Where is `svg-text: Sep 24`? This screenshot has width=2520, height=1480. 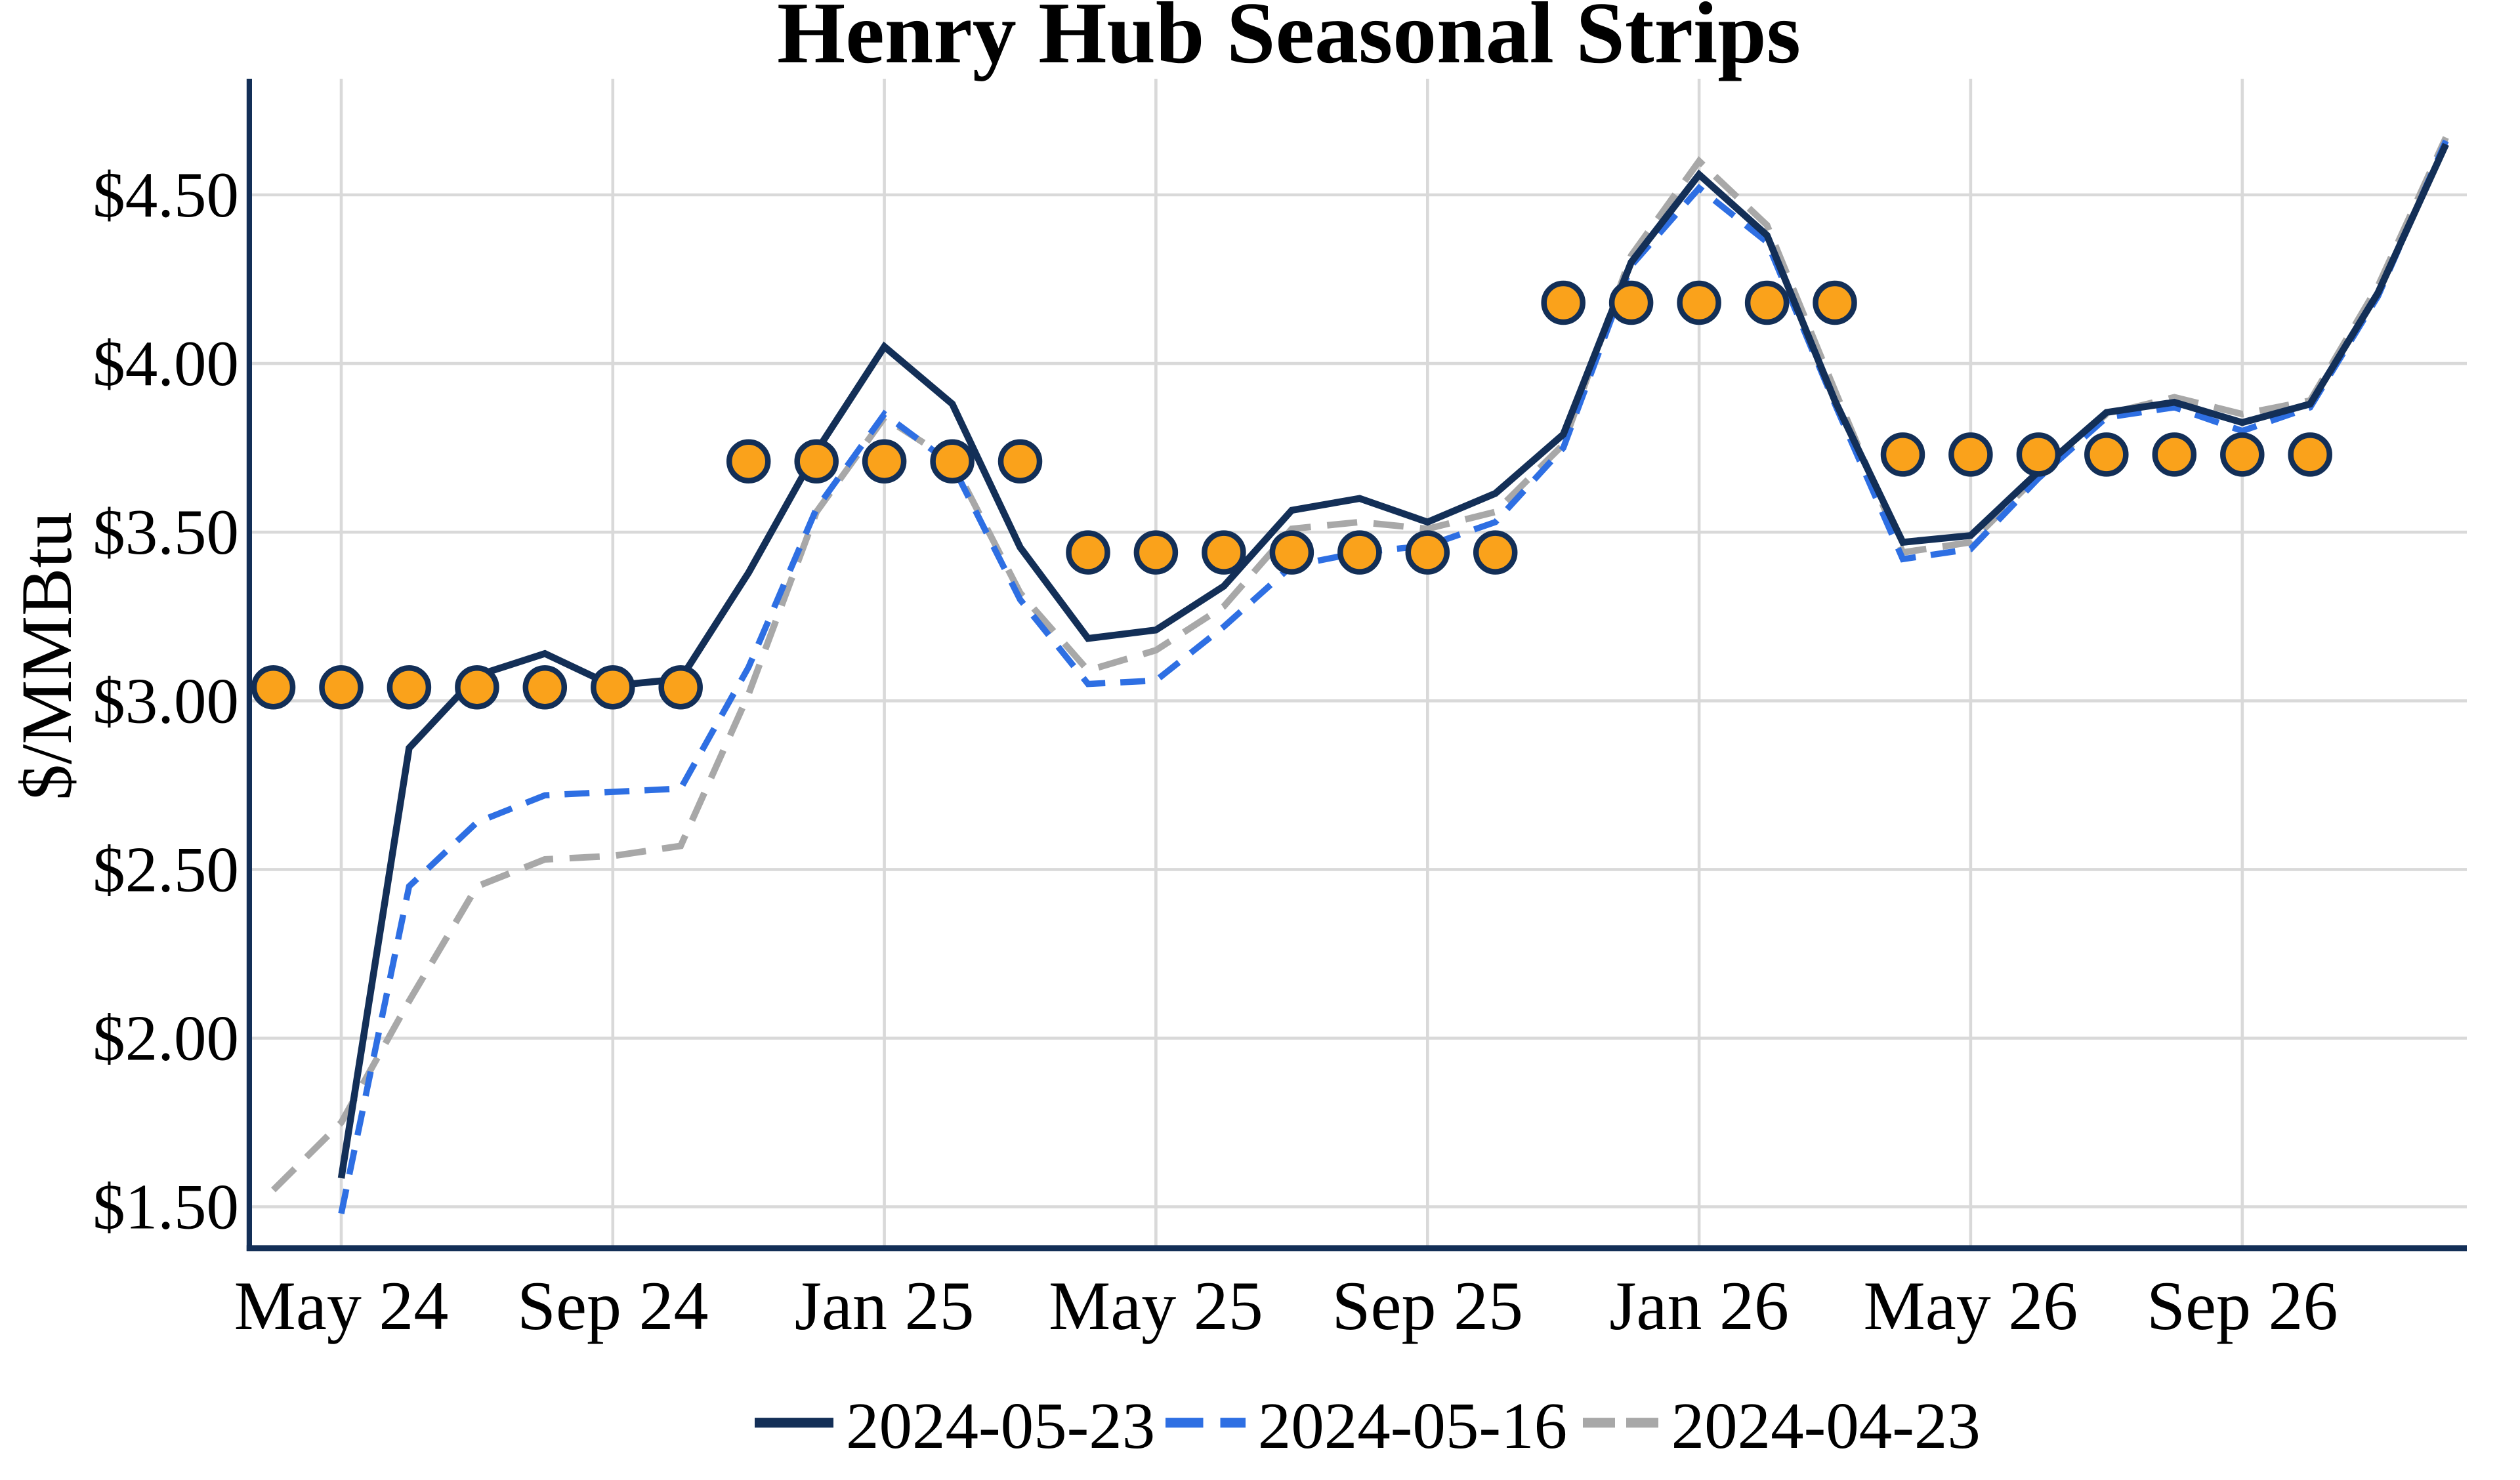 svg-text: Sep 24 is located at coordinates (613, 1305).